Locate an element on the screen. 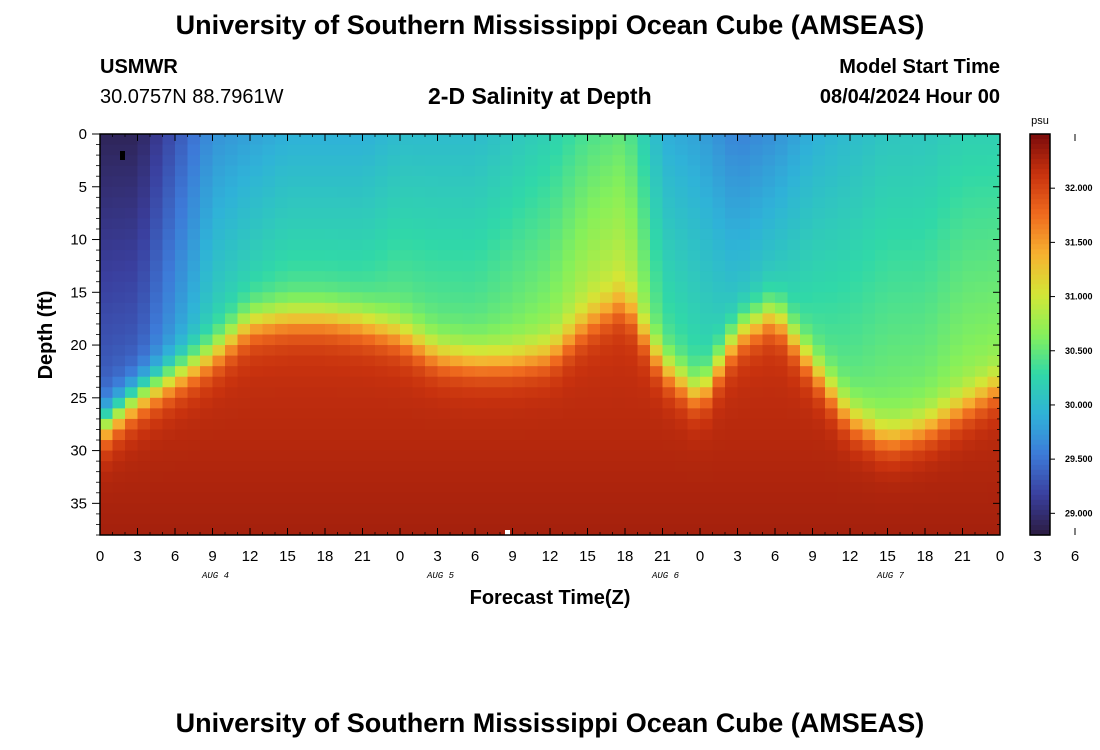  x-tick-label: 6 is located at coordinates (175, 556).